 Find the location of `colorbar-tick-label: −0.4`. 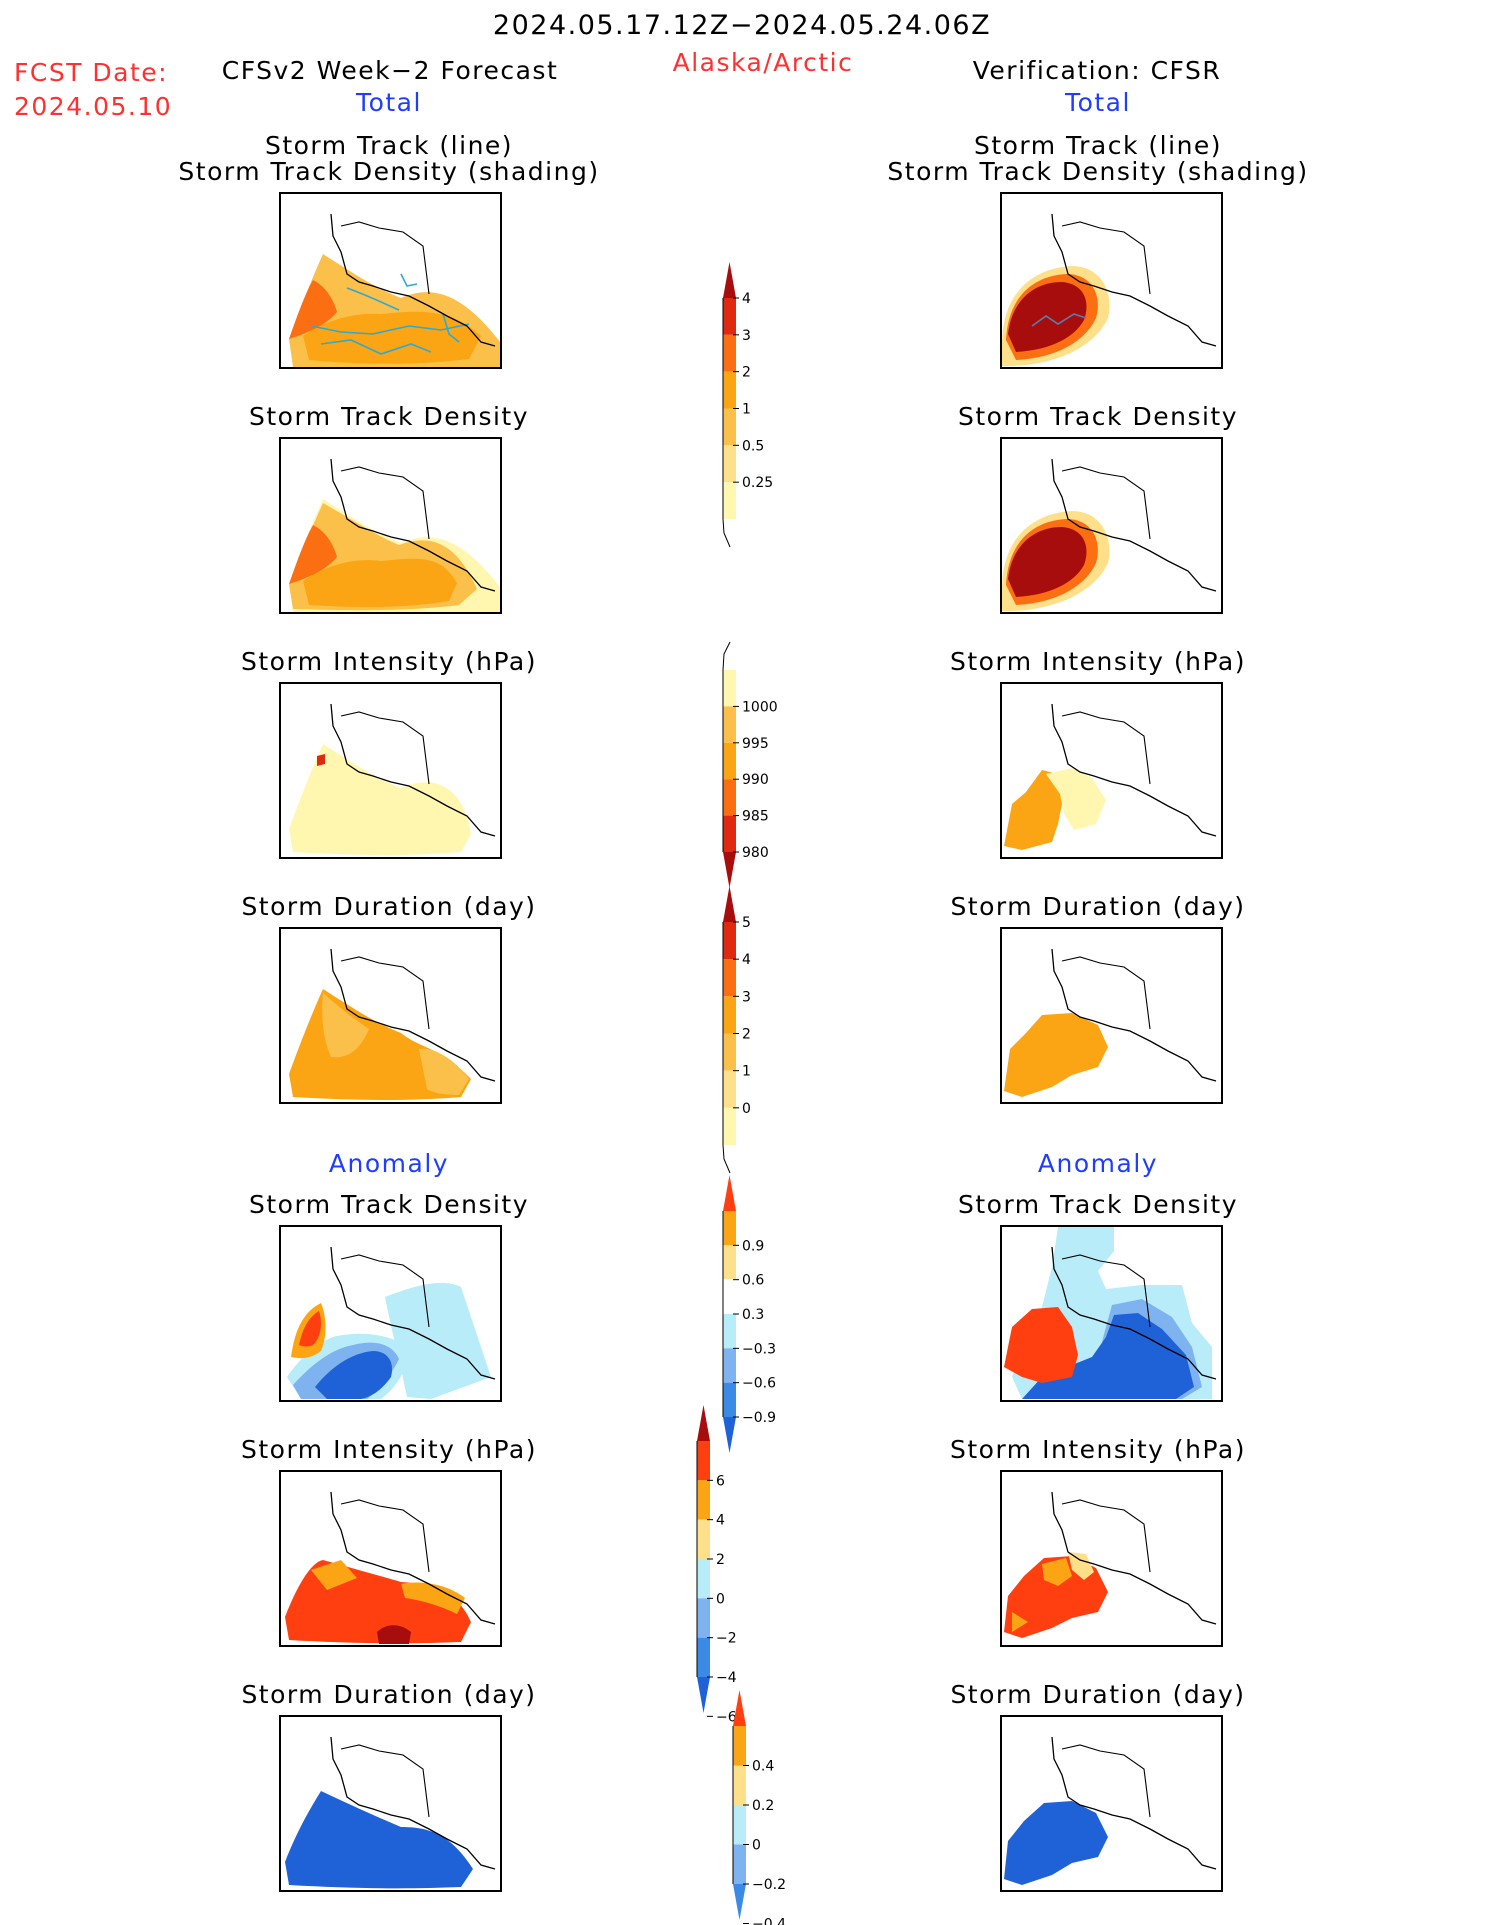

colorbar-tick-label: −0.4 is located at coordinates (769, 1921).